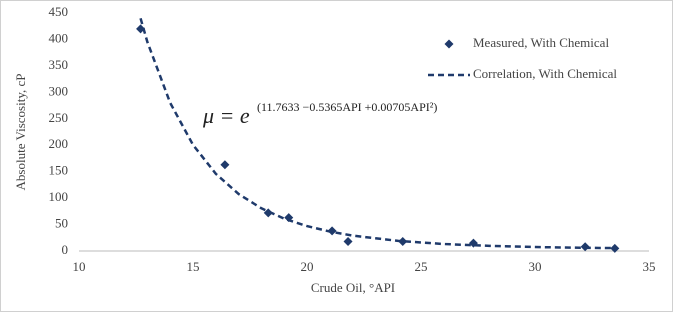  What do you see at coordinates (59, 90) in the screenshot?
I see `y-tick-label: 300` at bounding box center [59, 90].